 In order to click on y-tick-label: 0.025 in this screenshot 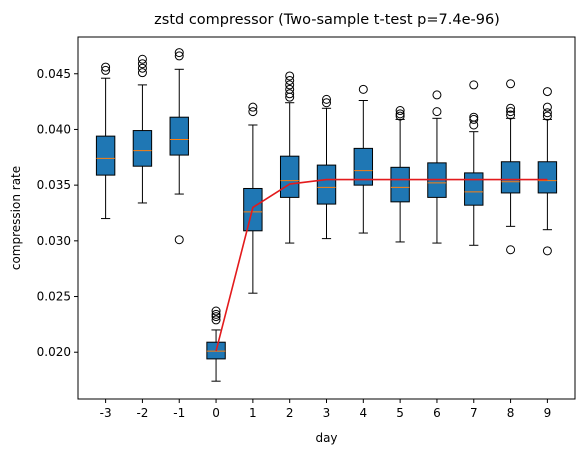, I will do `click(54, 297)`.